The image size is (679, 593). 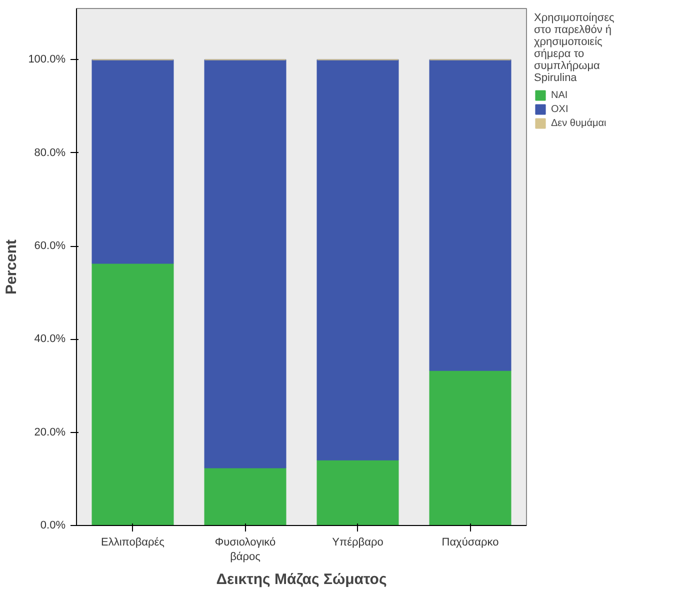 I want to click on x-tick-label: Φυσιολογικό βάρος, so click(x=245, y=549).